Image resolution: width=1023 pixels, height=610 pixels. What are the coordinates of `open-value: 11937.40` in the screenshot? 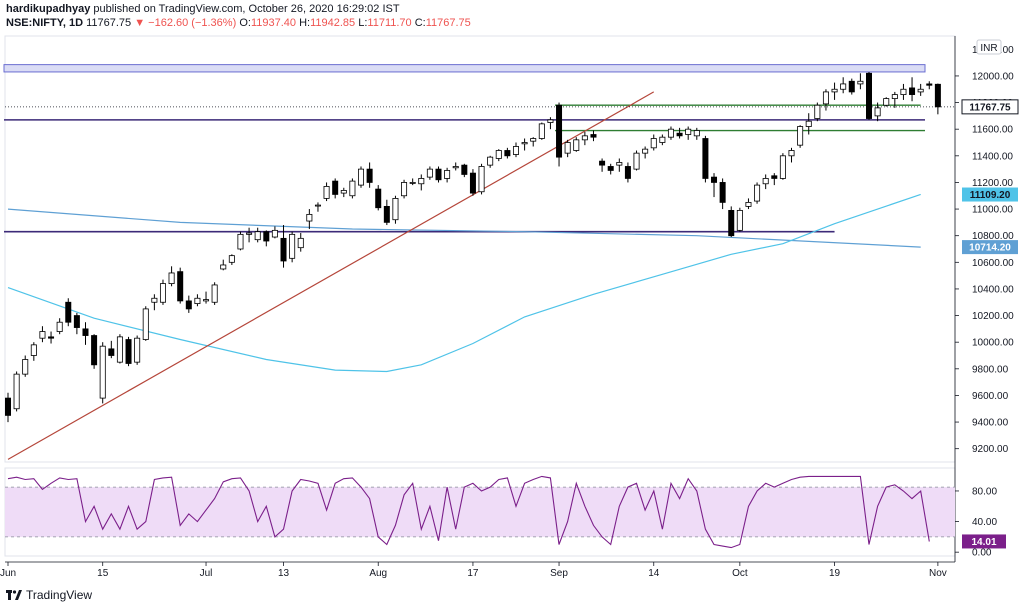 It's located at (273, 23).